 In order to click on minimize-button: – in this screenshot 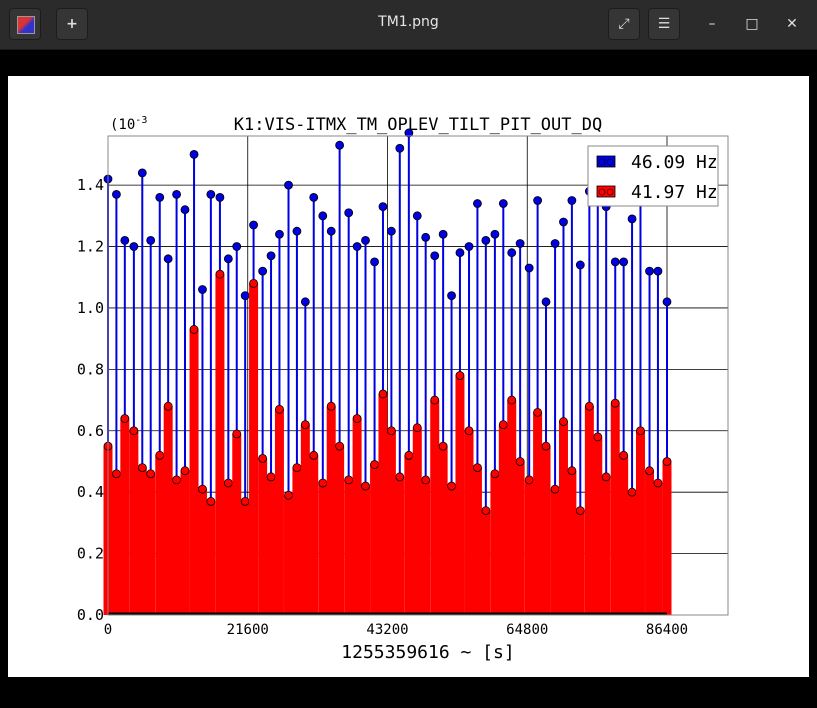, I will do `click(712, 24)`.